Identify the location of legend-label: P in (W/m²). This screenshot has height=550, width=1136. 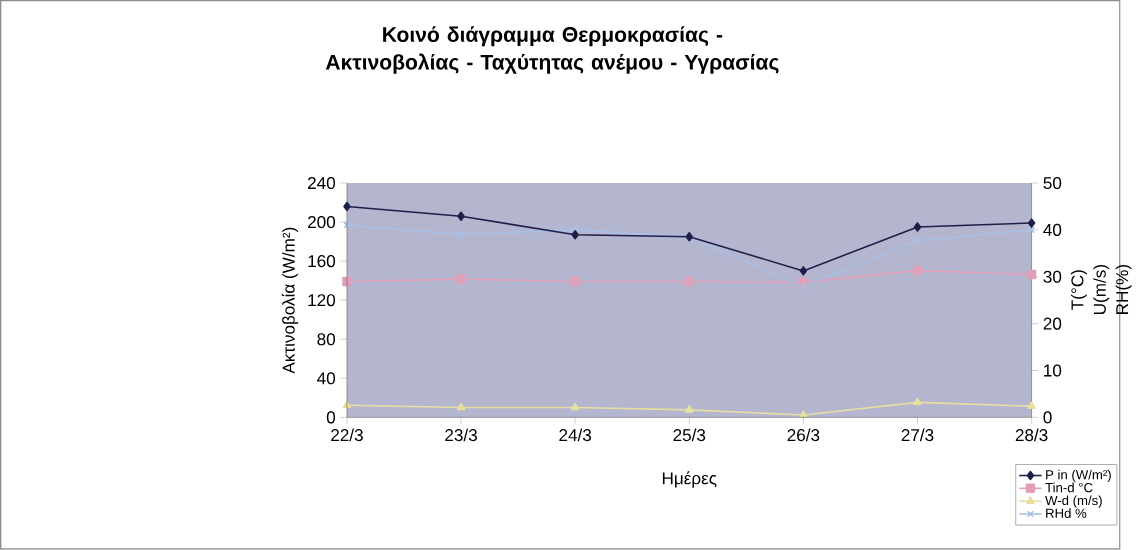
(1078, 476).